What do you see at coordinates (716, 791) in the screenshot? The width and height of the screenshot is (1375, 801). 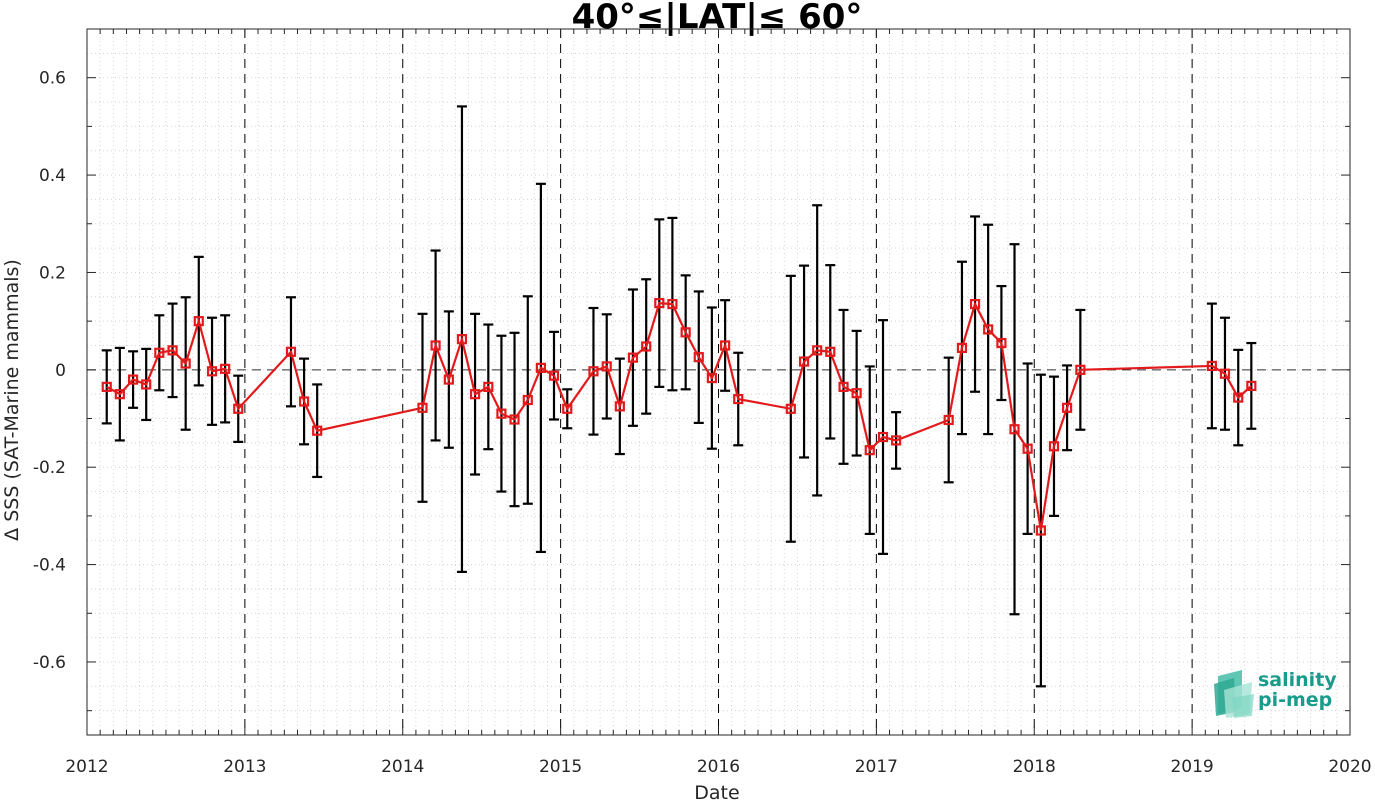 I see `x-axis-label: Date` at bounding box center [716, 791].